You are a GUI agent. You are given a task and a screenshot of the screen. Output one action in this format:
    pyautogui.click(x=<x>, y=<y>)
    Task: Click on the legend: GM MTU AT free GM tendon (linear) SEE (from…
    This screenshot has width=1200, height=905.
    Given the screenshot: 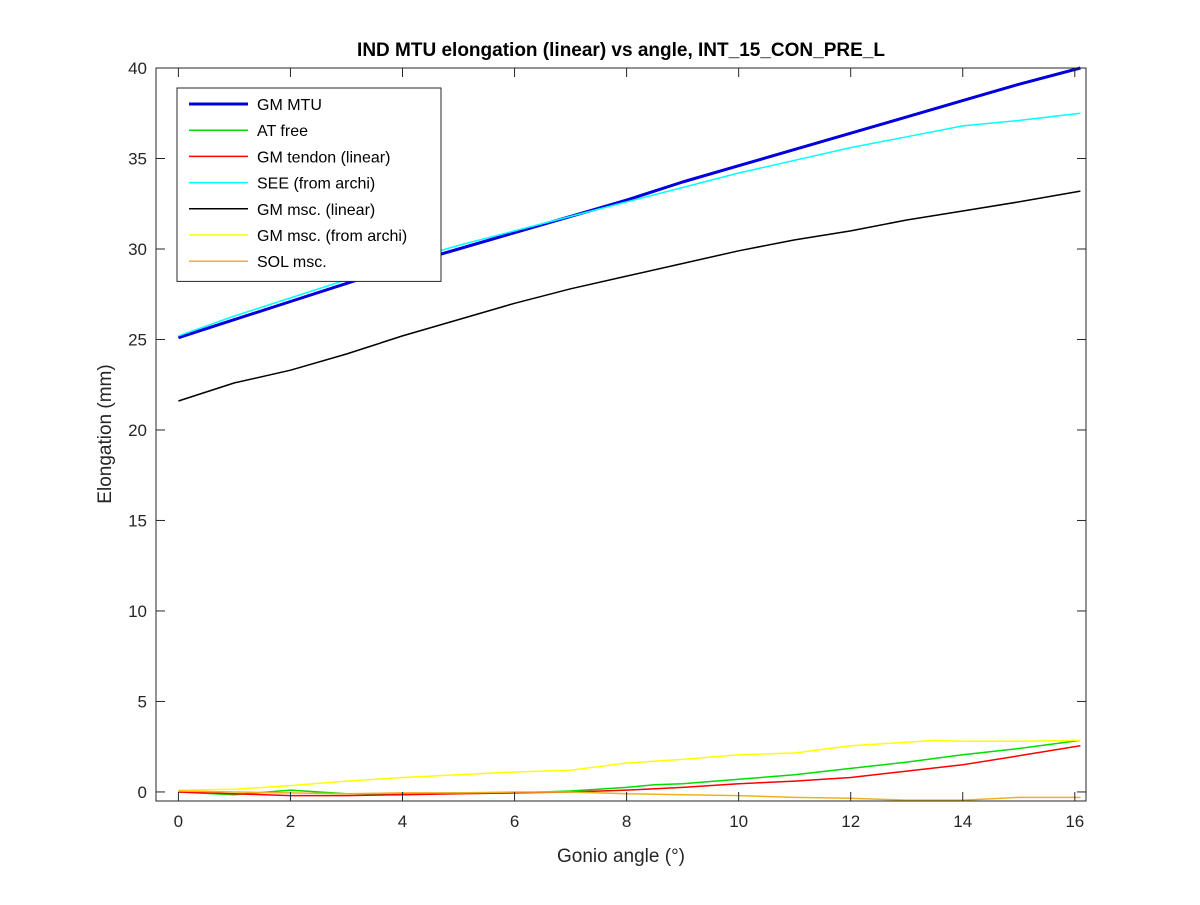 What is the action you would take?
    pyautogui.click(x=309, y=184)
    